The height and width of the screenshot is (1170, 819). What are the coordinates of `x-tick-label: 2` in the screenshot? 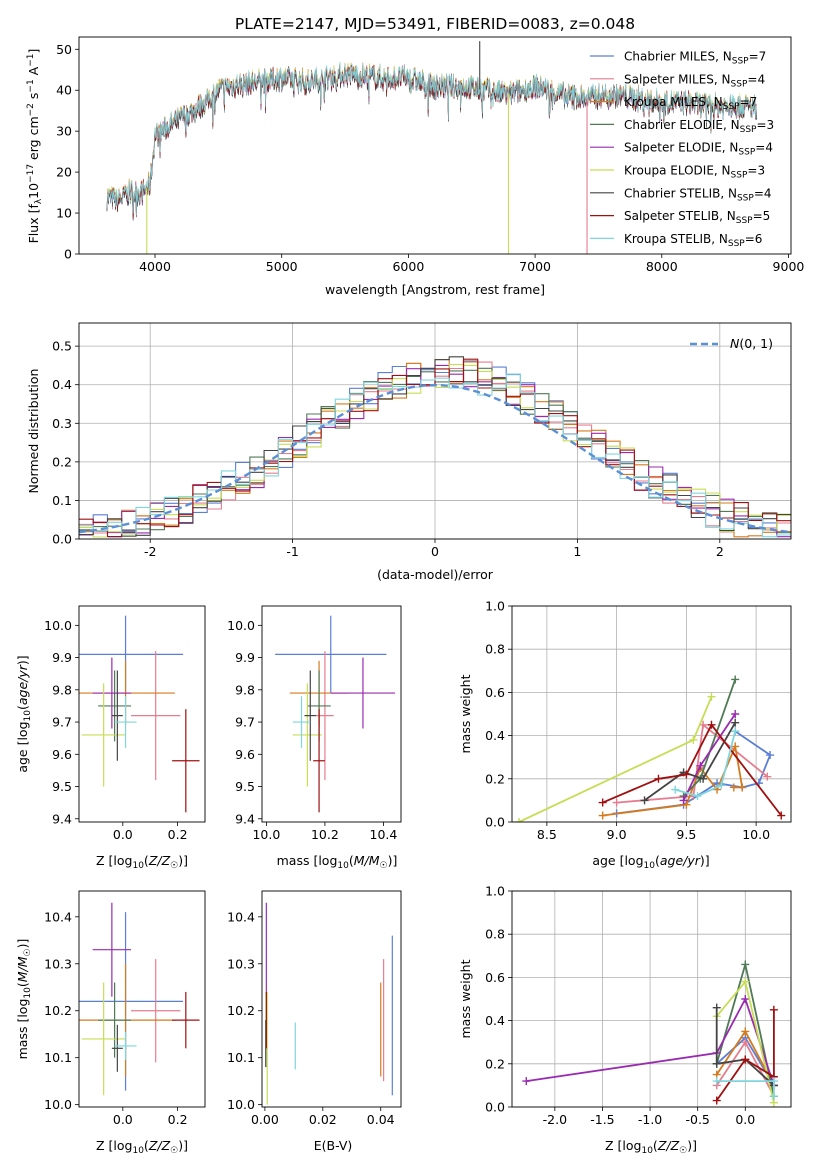 It's located at (720, 551).